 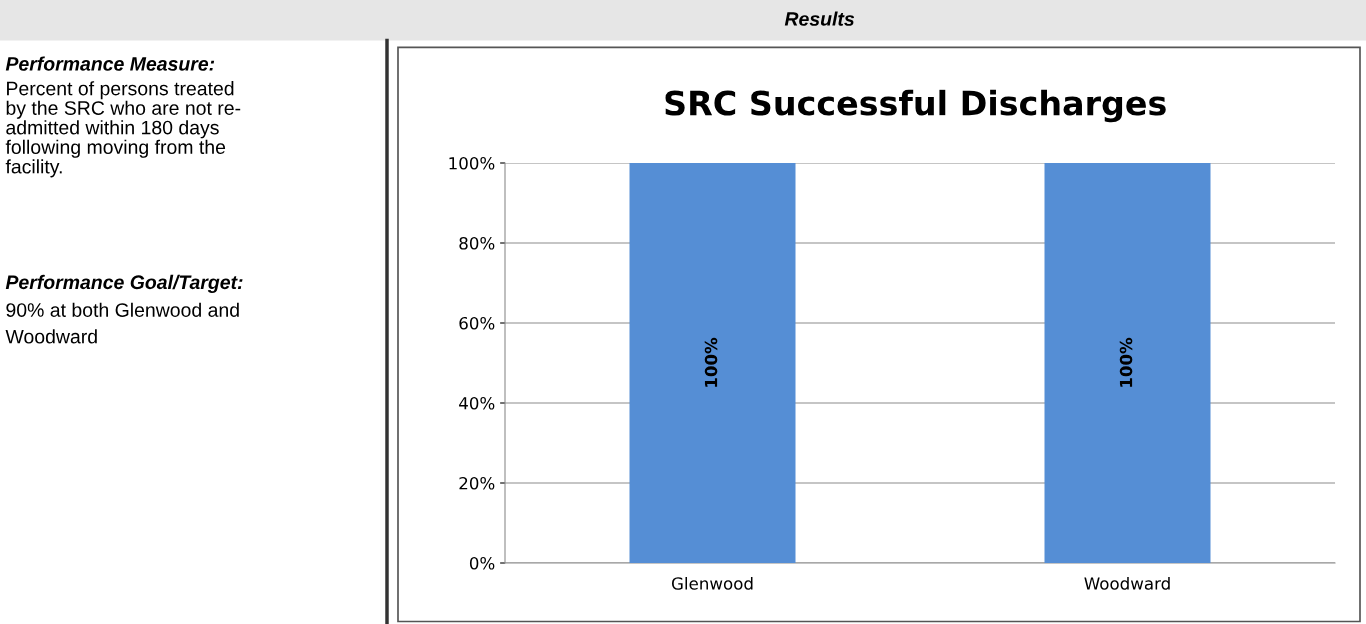 I want to click on text: Percent of persons treated by the SRC who are not re- admitted within 180 days following moving from the facility., so click(x=123, y=129).